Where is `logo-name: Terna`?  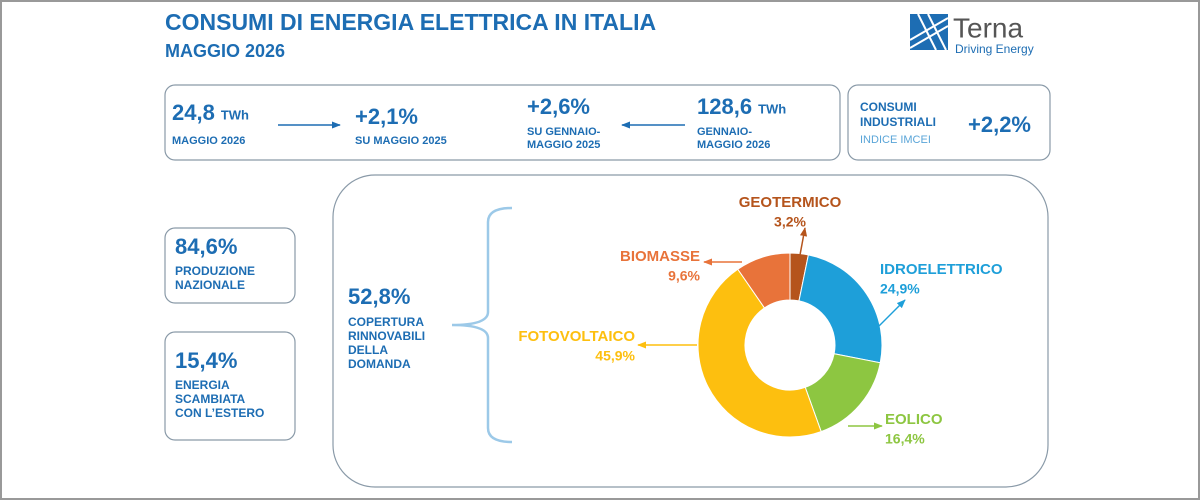 logo-name: Terna is located at coordinates (988, 27).